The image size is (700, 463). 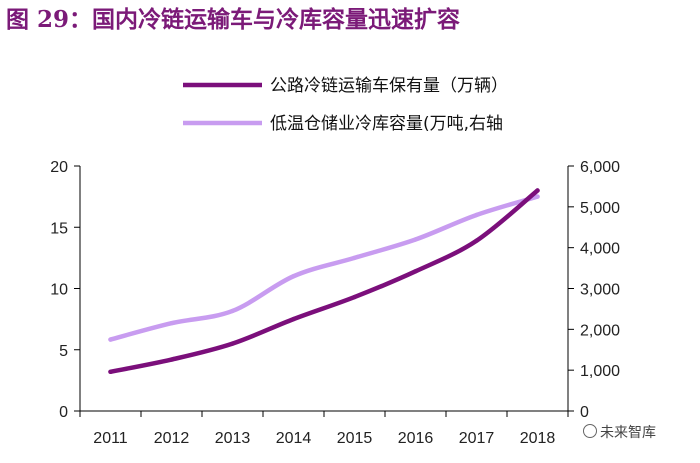 What do you see at coordinates (477, 438) in the screenshot?
I see `x-tick-label: 2017` at bounding box center [477, 438].